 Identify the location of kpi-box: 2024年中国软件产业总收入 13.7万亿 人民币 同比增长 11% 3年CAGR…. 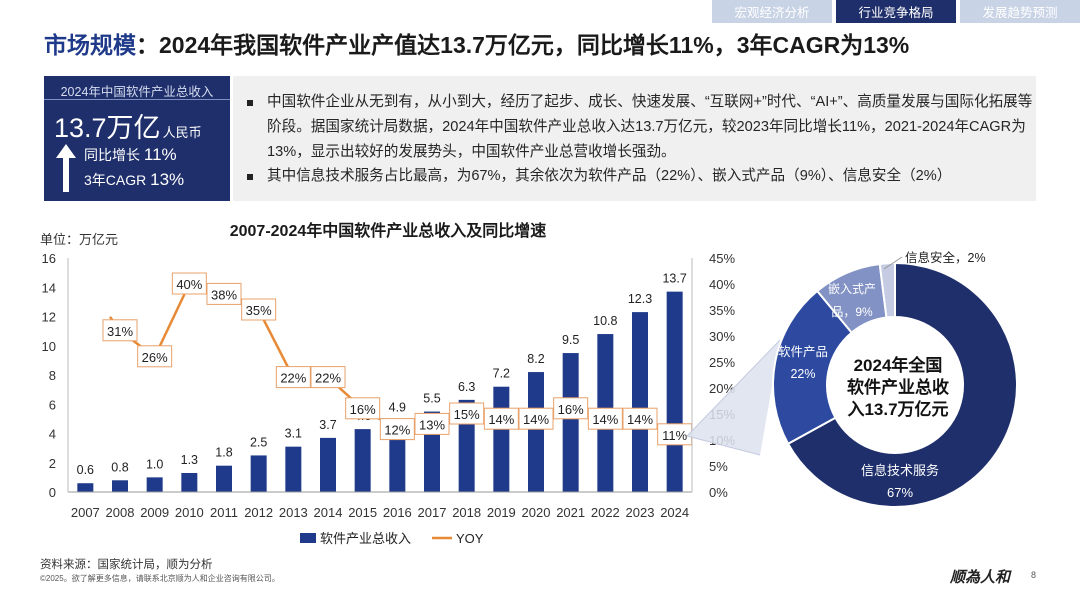
(137, 138).